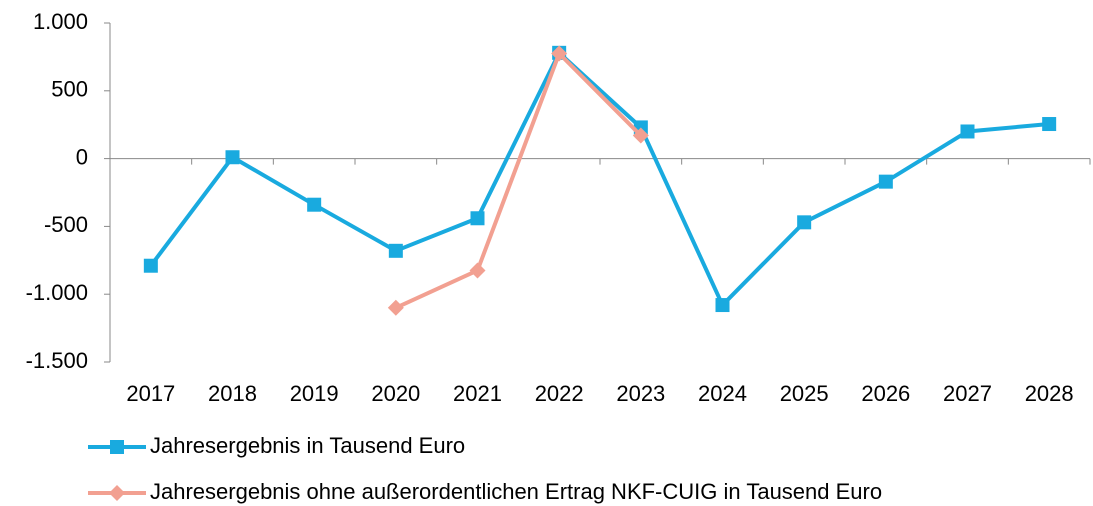 This screenshot has width=1093, height=506. Describe the element at coordinates (69, 89) in the screenshot. I see `y-tick-label: 500` at that location.